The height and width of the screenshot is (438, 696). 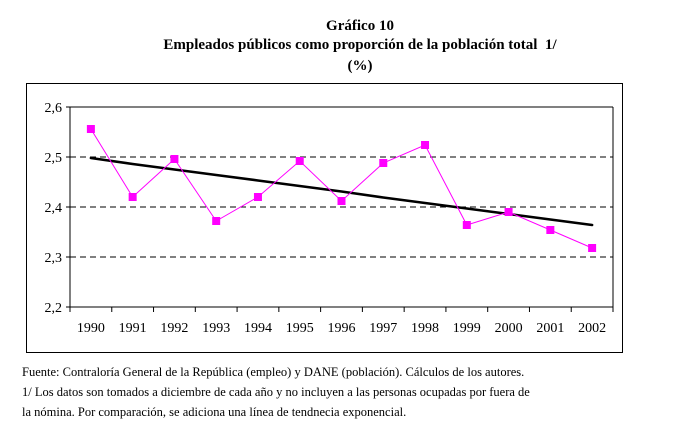 I want to click on trend-line, so click(x=341, y=191).